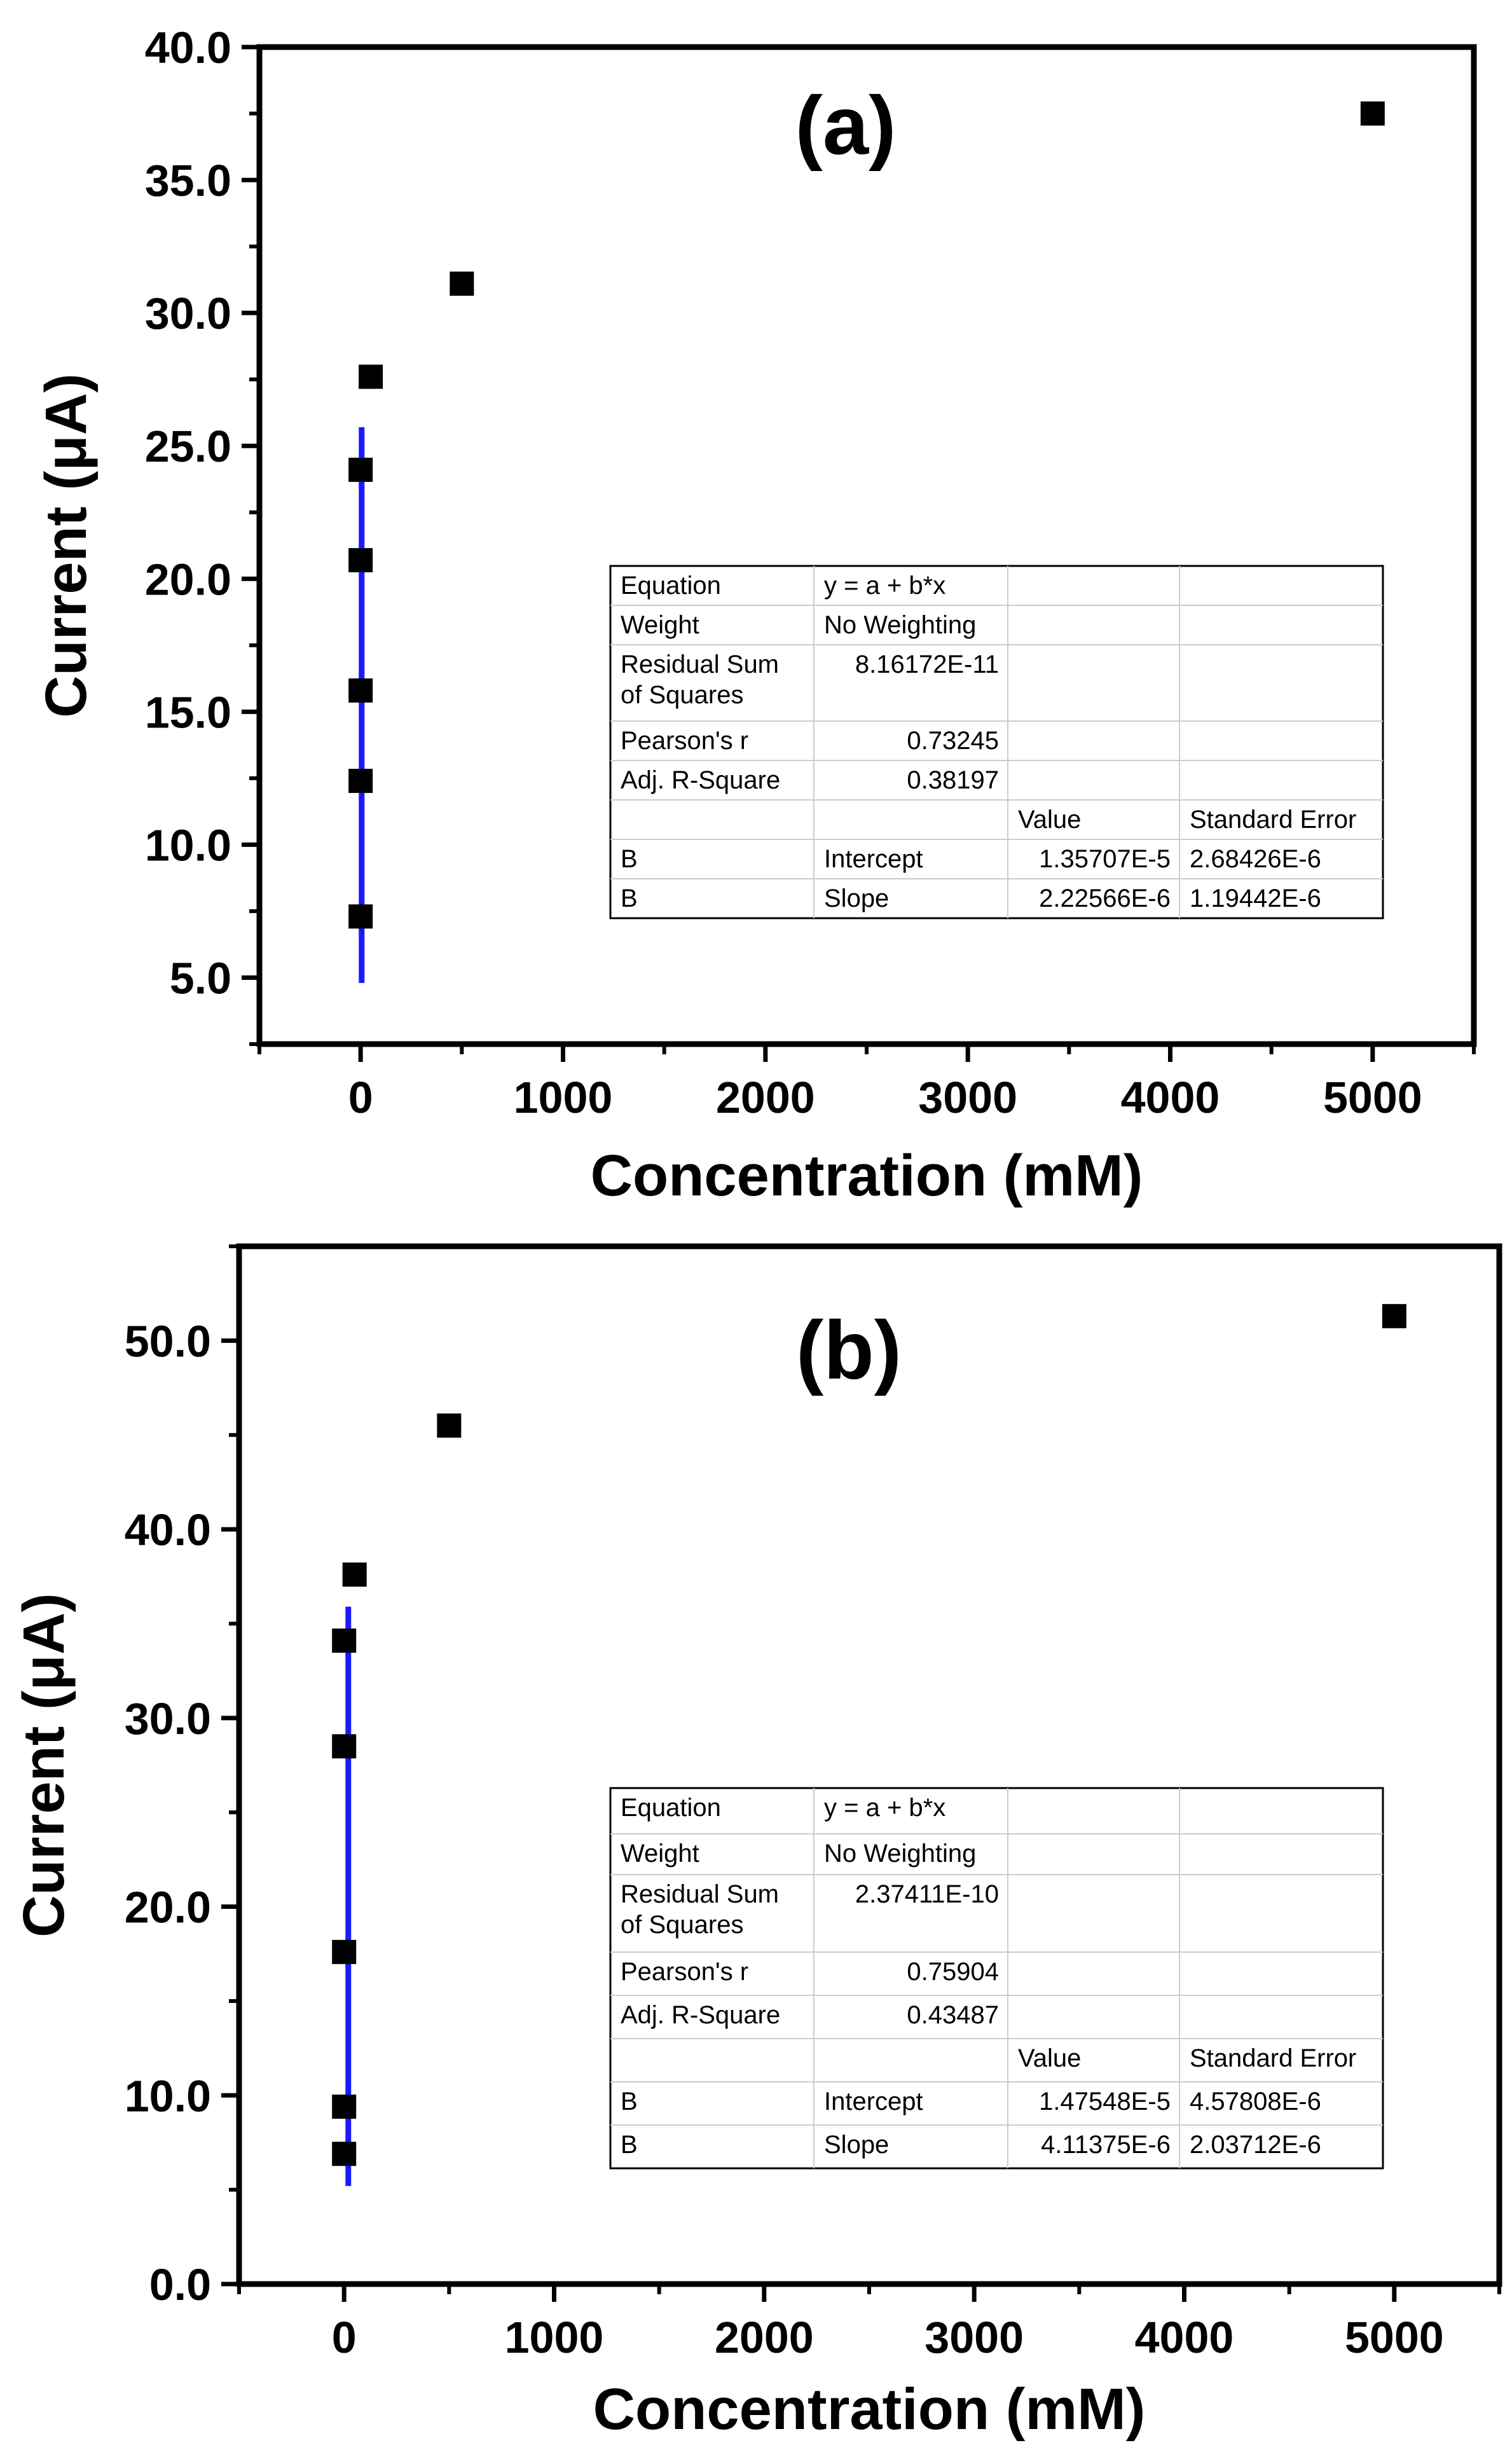  What do you see at coordinates (927, 1894) in the screenshot?
I see `table-cell: 2.37411E-10` at bounding box center [927, 1894].